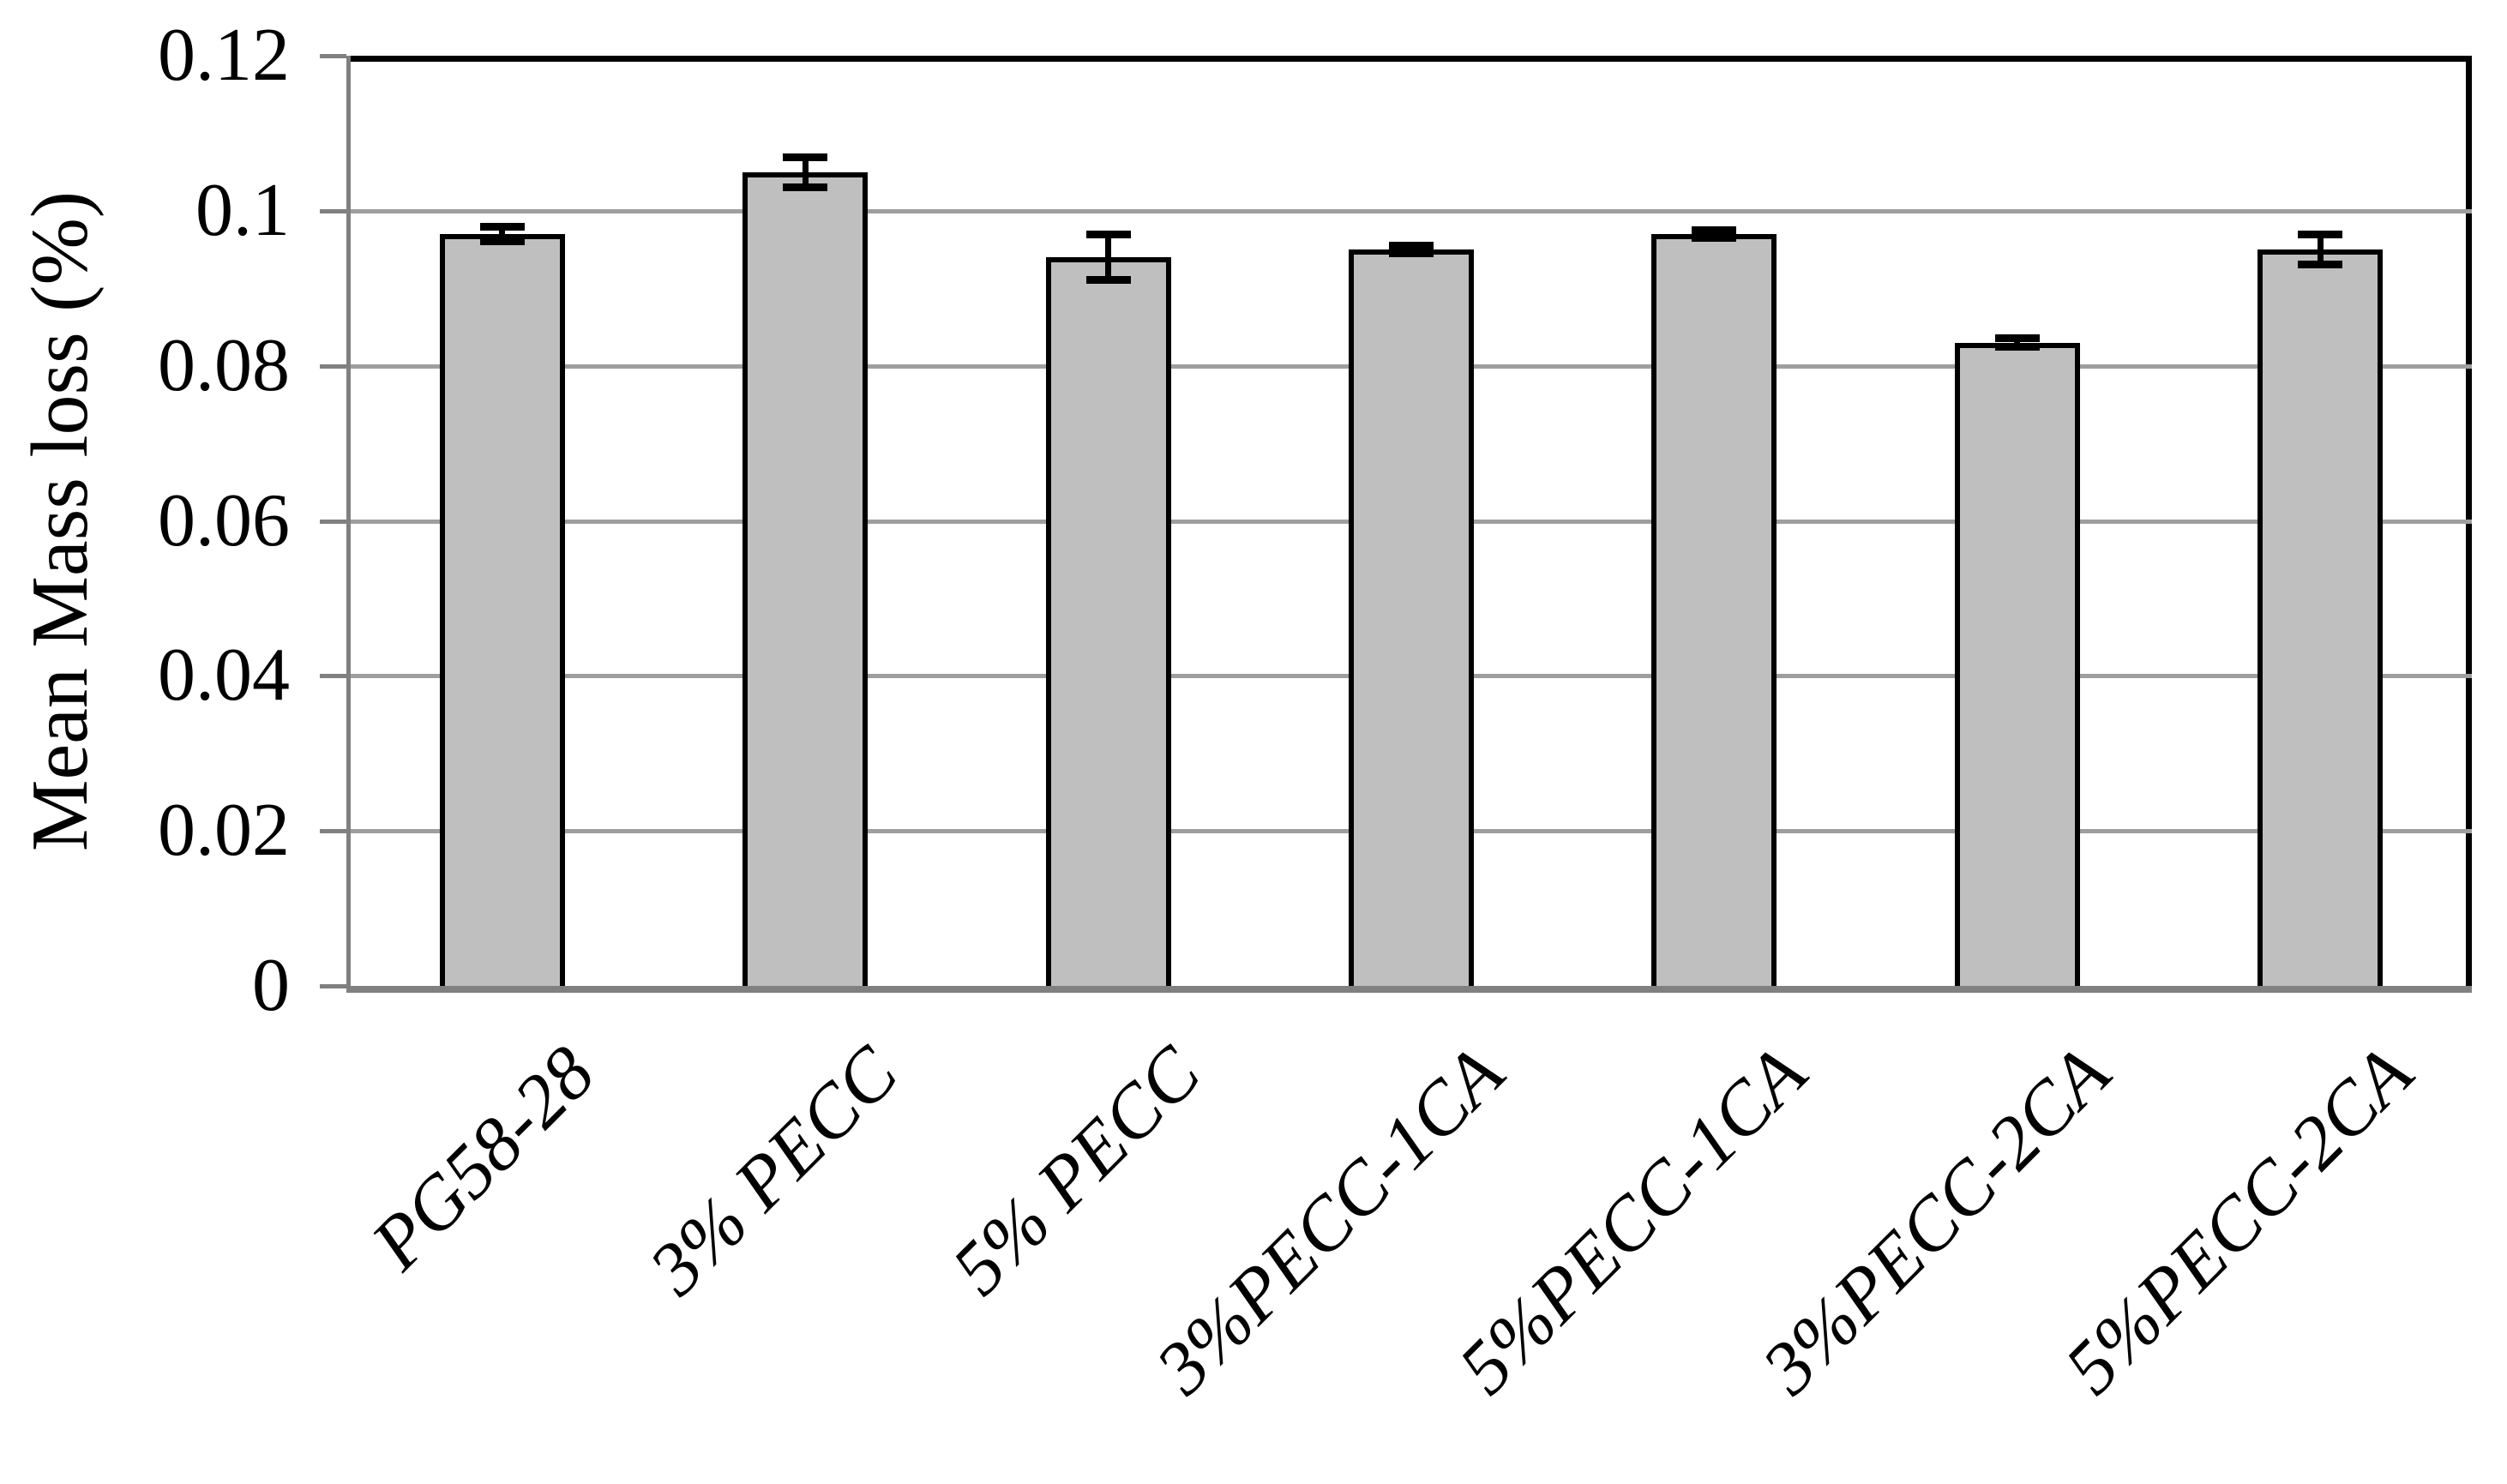 Image resolution: width=2507 pixels, height=1484 pixels. I want to click on y-tick-label: 0.04, so click(224, 676).